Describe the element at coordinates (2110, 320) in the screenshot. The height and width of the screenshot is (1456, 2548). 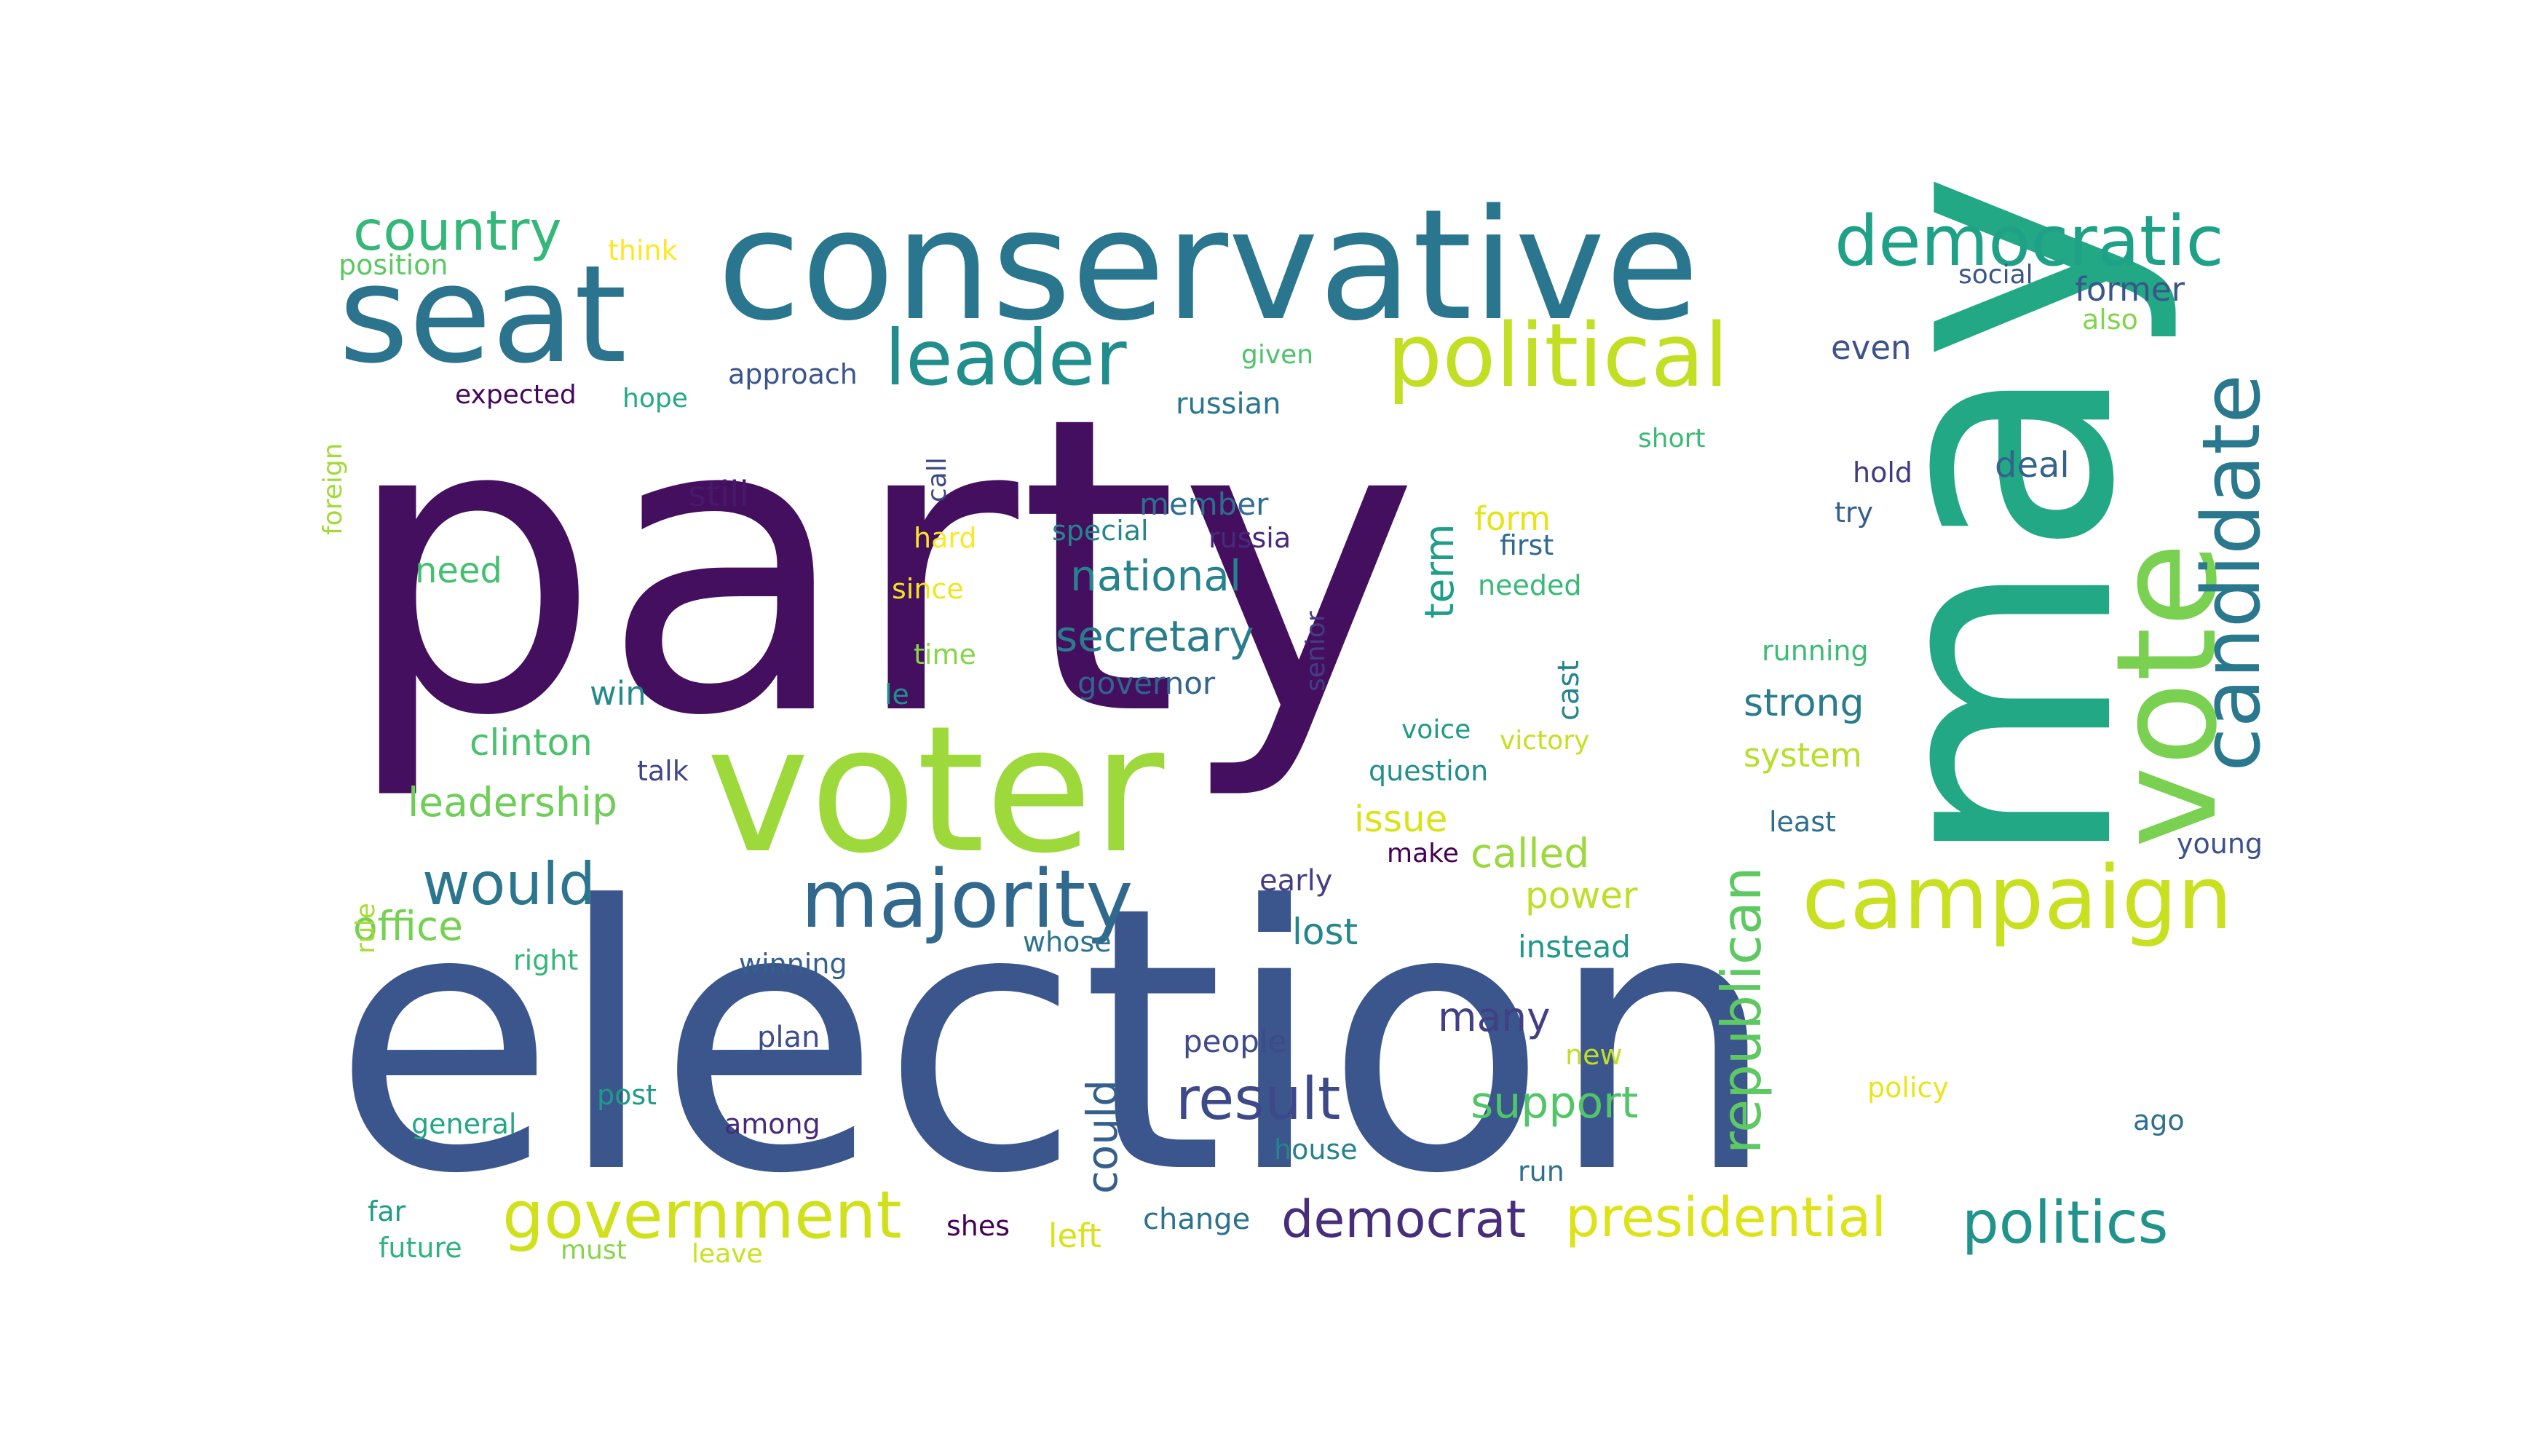
I see `word-also: also` at that location.